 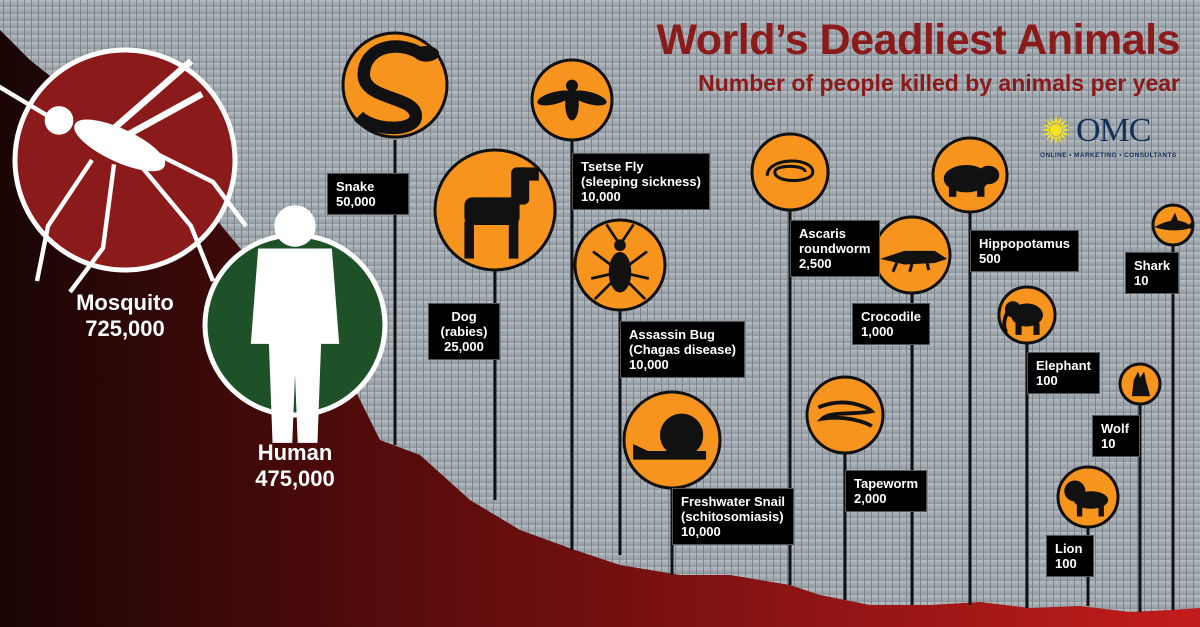 What do you see at coordinates (501, 213) in the screenshot?
I see `dog-icon` at bounding box center [501, 213].